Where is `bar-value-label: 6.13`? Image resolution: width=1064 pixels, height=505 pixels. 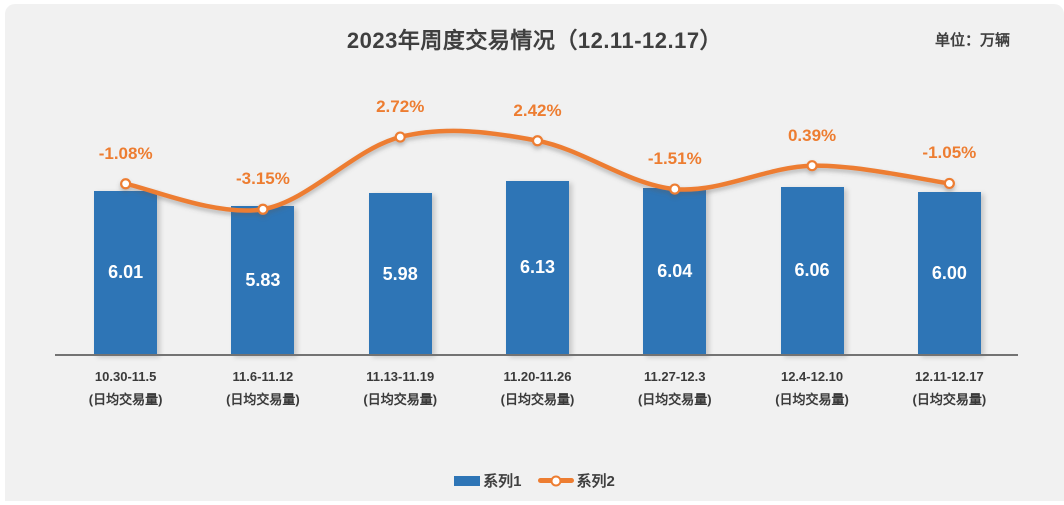 bar-value-label: 6.13 is located at coordinates (537, 267).